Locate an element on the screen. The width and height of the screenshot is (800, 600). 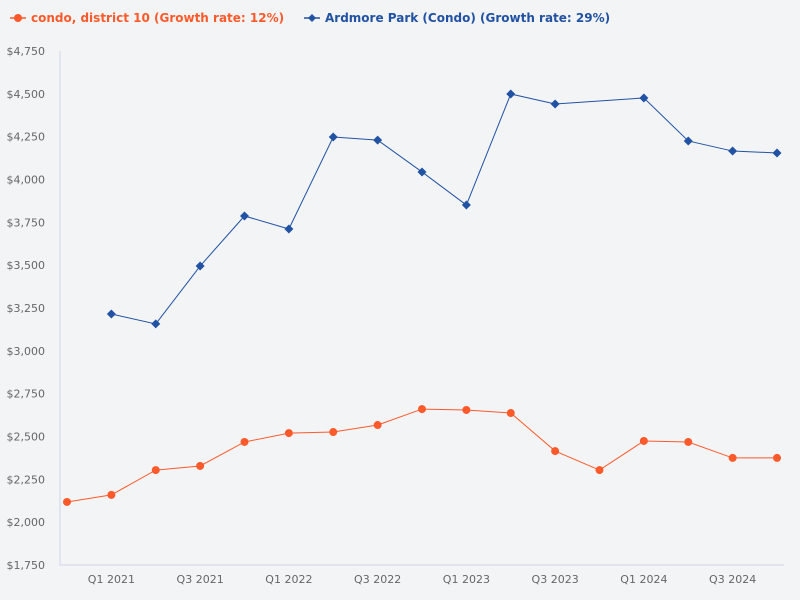
y-tick-label: $2,000 is located at coordinates (26, 522).